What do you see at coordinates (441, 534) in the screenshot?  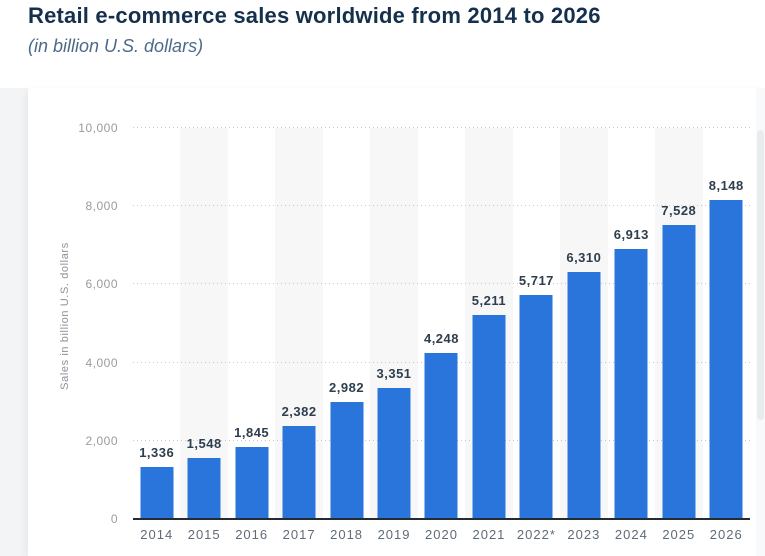 I see `x-axis-tick-label: 2020` at bounding box center [441, 534].